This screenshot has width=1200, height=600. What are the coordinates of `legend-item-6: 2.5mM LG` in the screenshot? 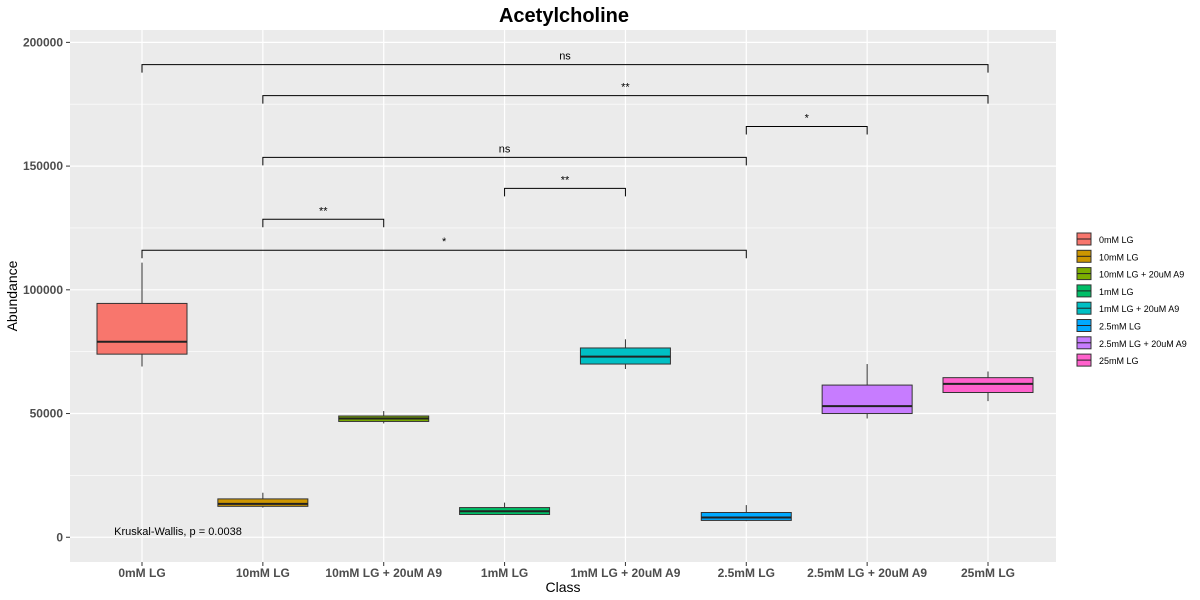 It's located at (1108, 325).